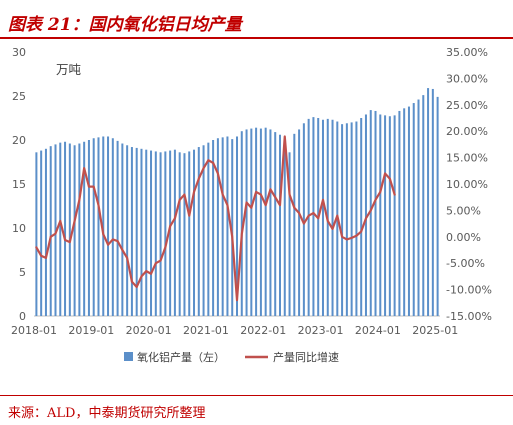  Describe the element at coordinates (467, 131) in the screenshot. I see `y-right-tick-label: 20.00%` at that location.